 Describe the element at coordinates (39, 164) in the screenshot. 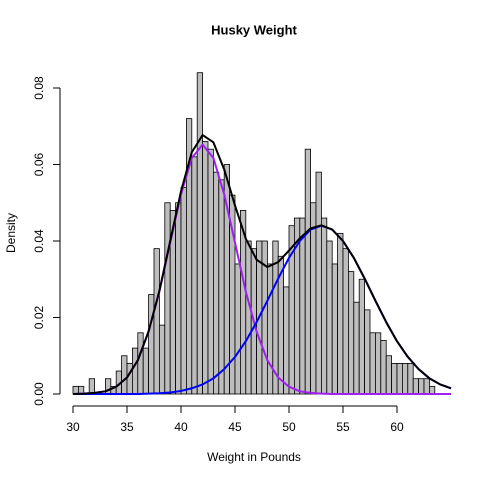

I see `y-tick-label: 0.06` at that location.